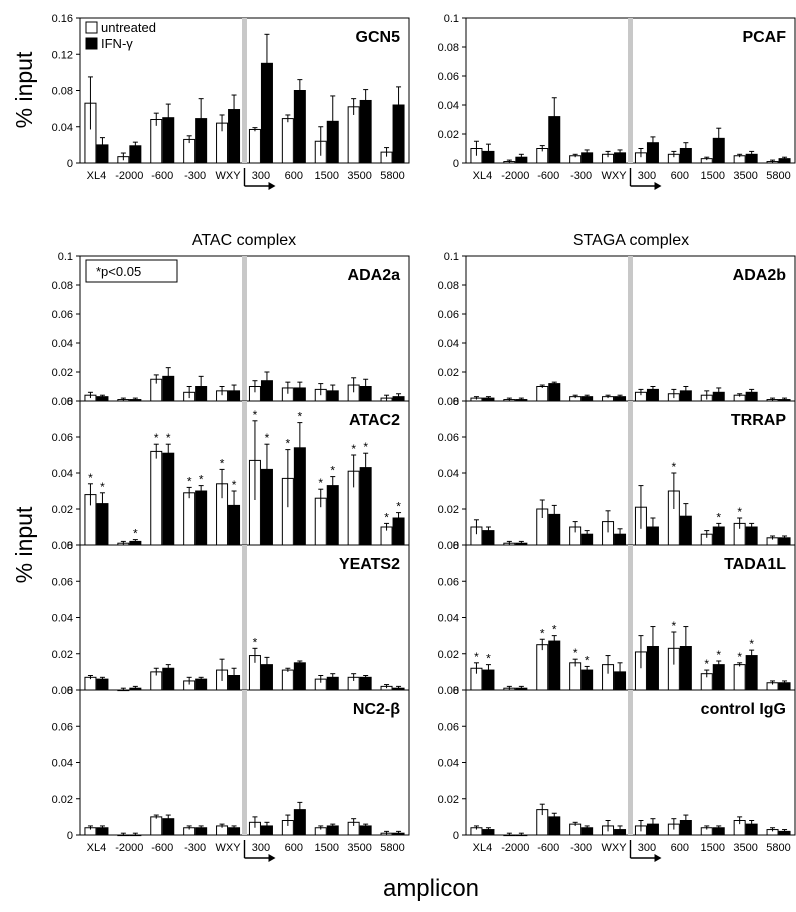 This screenshot has height=912, width=796. I want to click on y-axis-label-top: % input, so click(24, 89).